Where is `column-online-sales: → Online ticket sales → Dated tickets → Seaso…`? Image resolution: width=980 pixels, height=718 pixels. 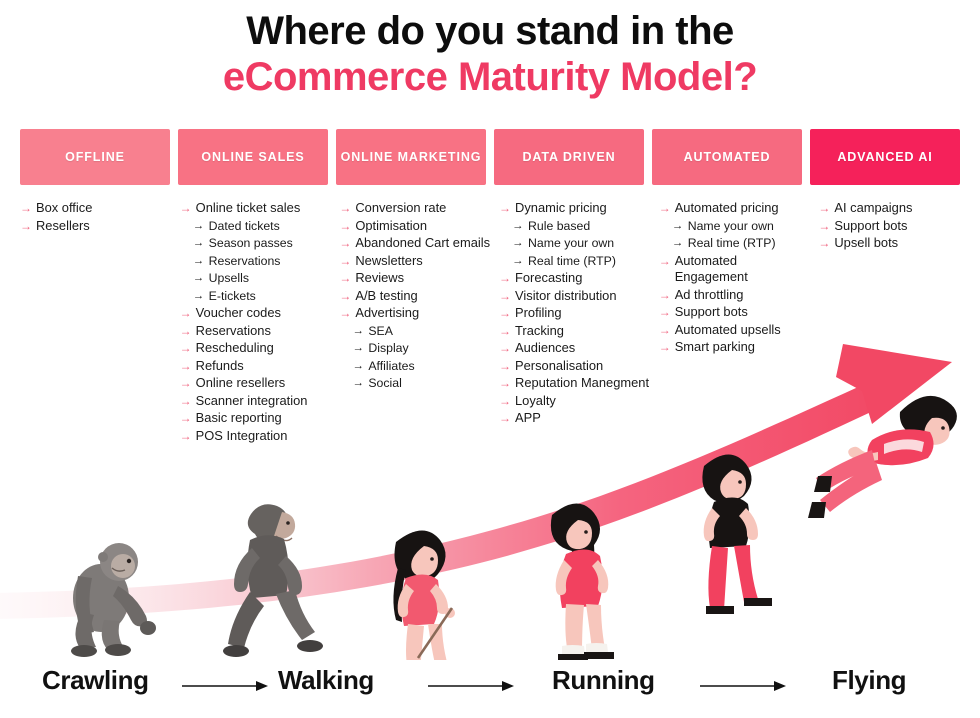
column-online-sales: → Online ticket sales → Dated tickets → Seaso… is located at coordinates (256, 365).